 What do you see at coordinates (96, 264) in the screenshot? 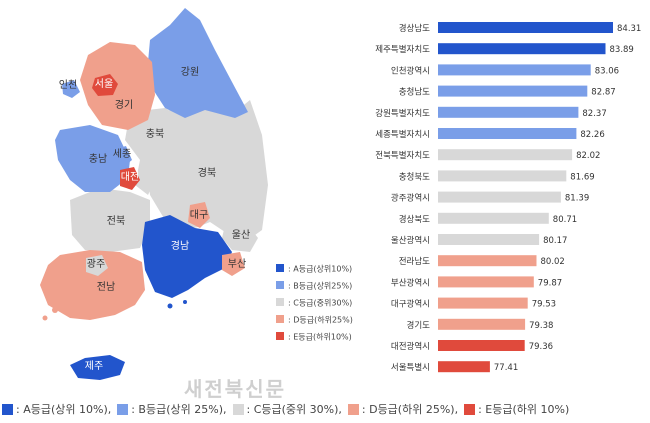
I see `map-label: 광주` at bounding box center [96, 264].